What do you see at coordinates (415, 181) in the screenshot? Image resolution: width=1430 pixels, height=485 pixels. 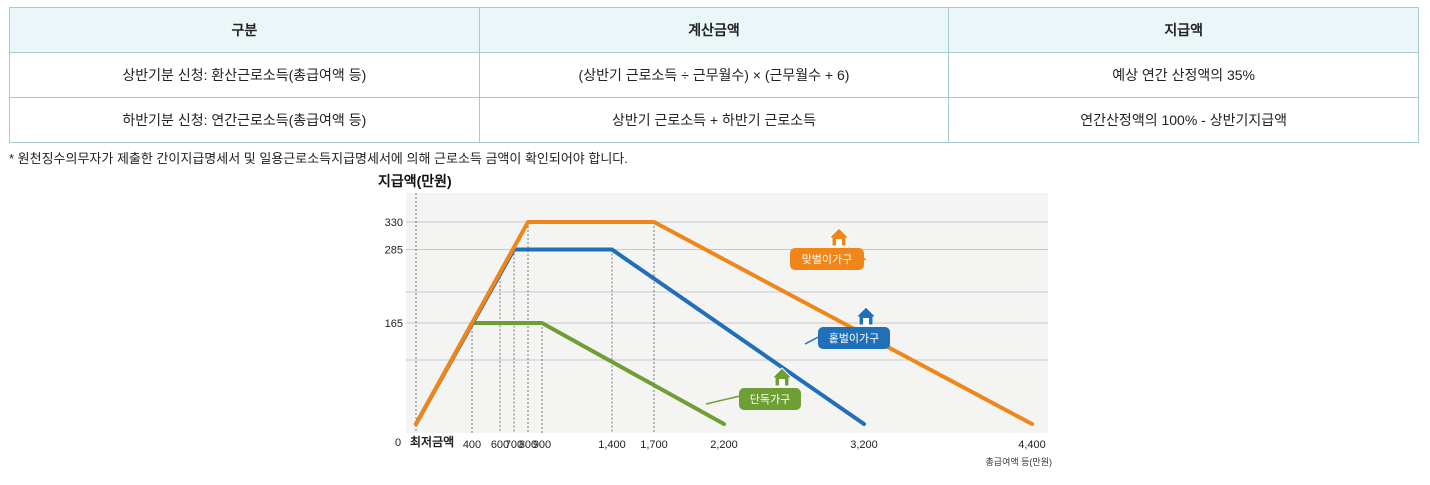 I see `y-axis-title: 지급액(만원)` at bounding box center [415, 181].